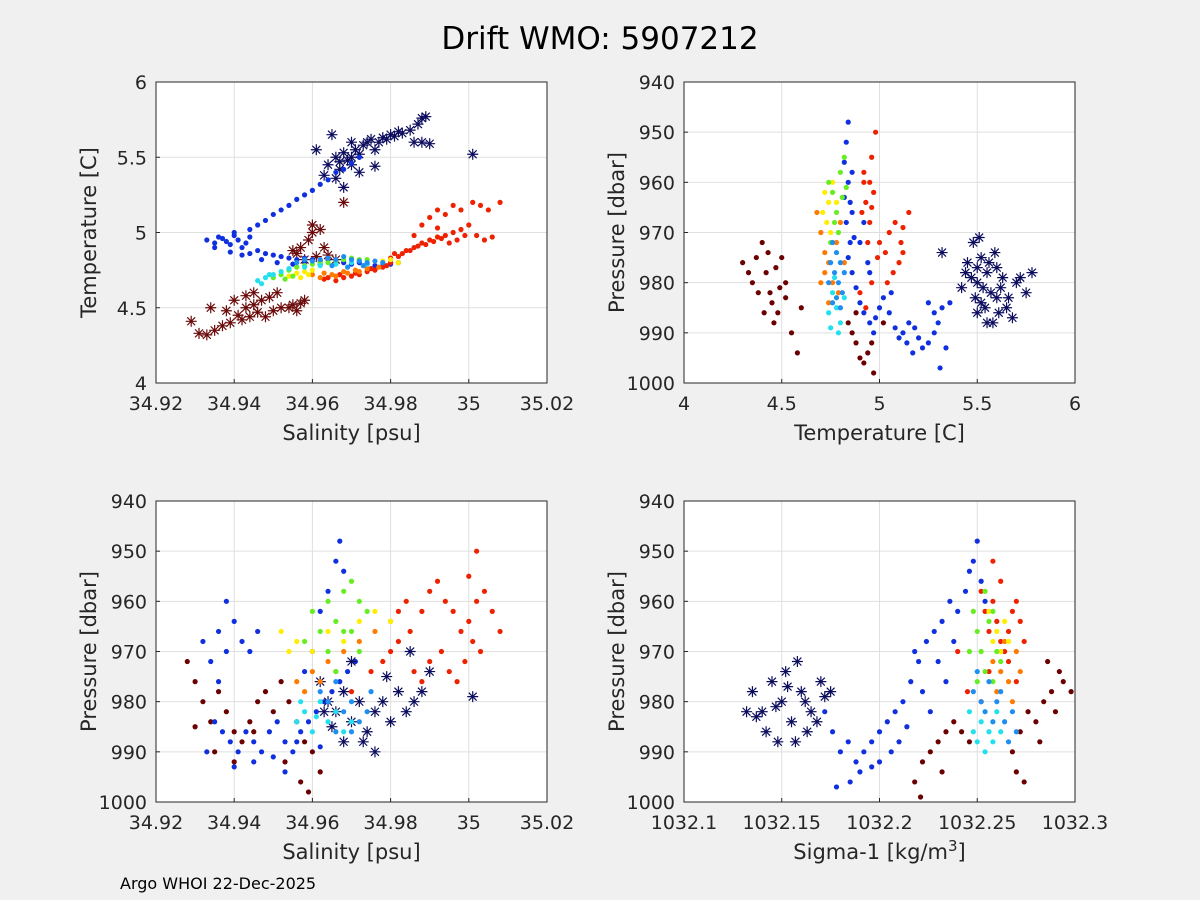  I want to click on y-tick-label: 940, so click(657, 83).